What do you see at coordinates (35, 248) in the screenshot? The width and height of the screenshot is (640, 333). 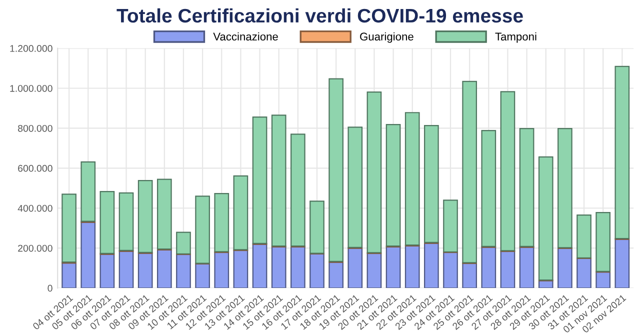 I see `y-tick-label: 200.000` at bounding box center [35, 248].